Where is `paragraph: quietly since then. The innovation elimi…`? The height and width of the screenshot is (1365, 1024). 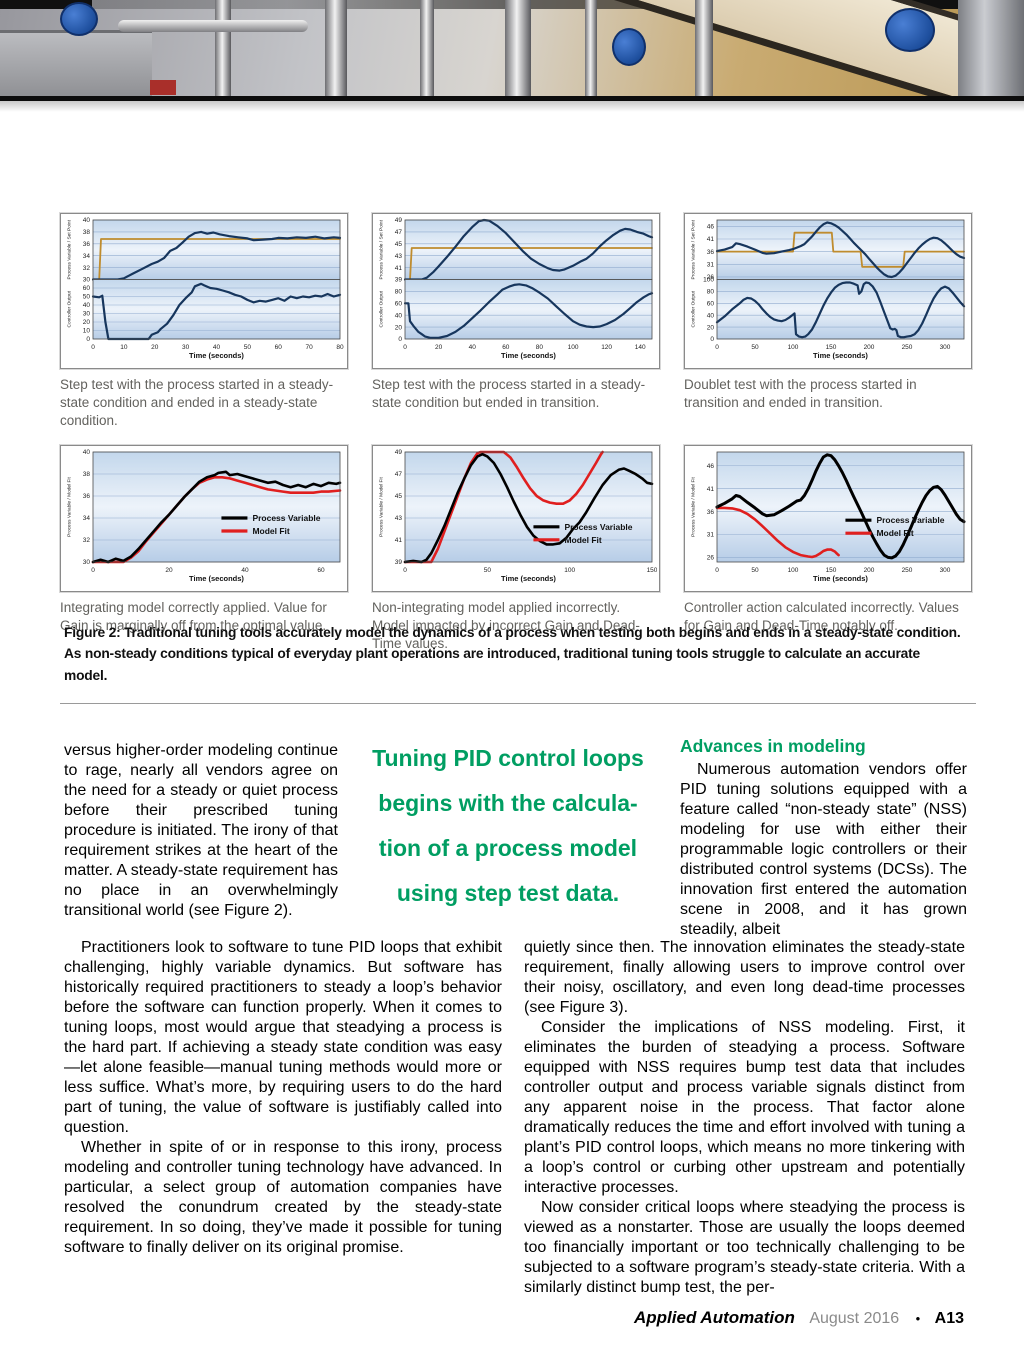 paragraph: quietly since then. The innovation elimi… is located at coordinates (744, 977).